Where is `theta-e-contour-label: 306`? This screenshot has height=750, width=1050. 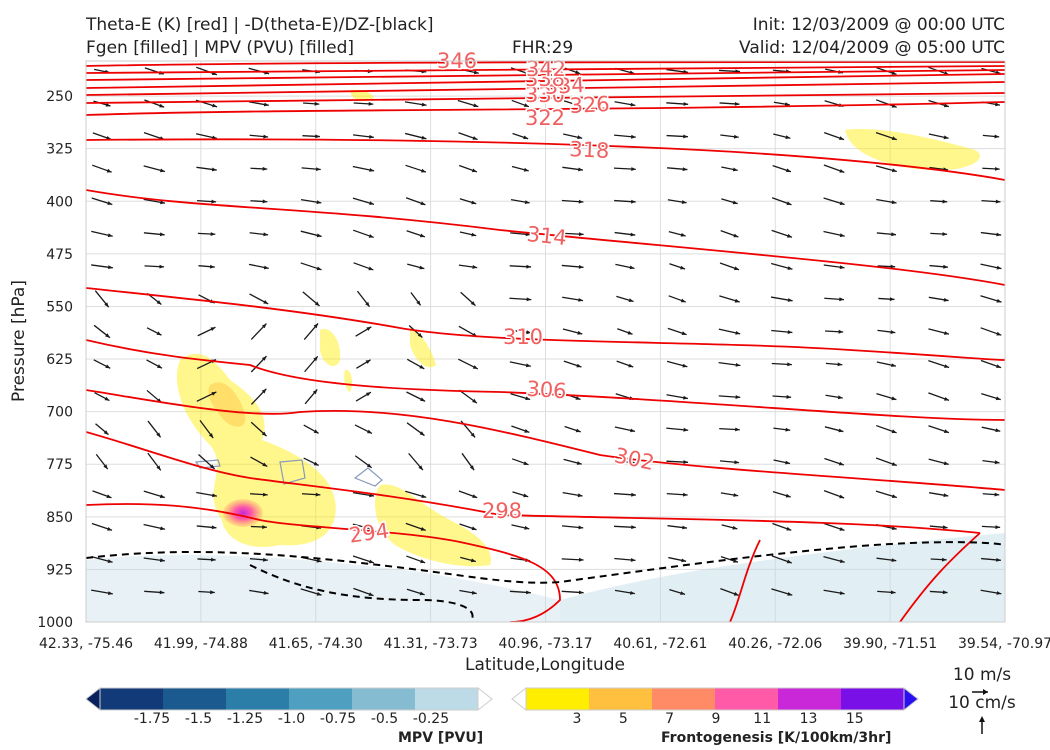 theta-e-contour-label: 306 is located at coordinates (547, 390).